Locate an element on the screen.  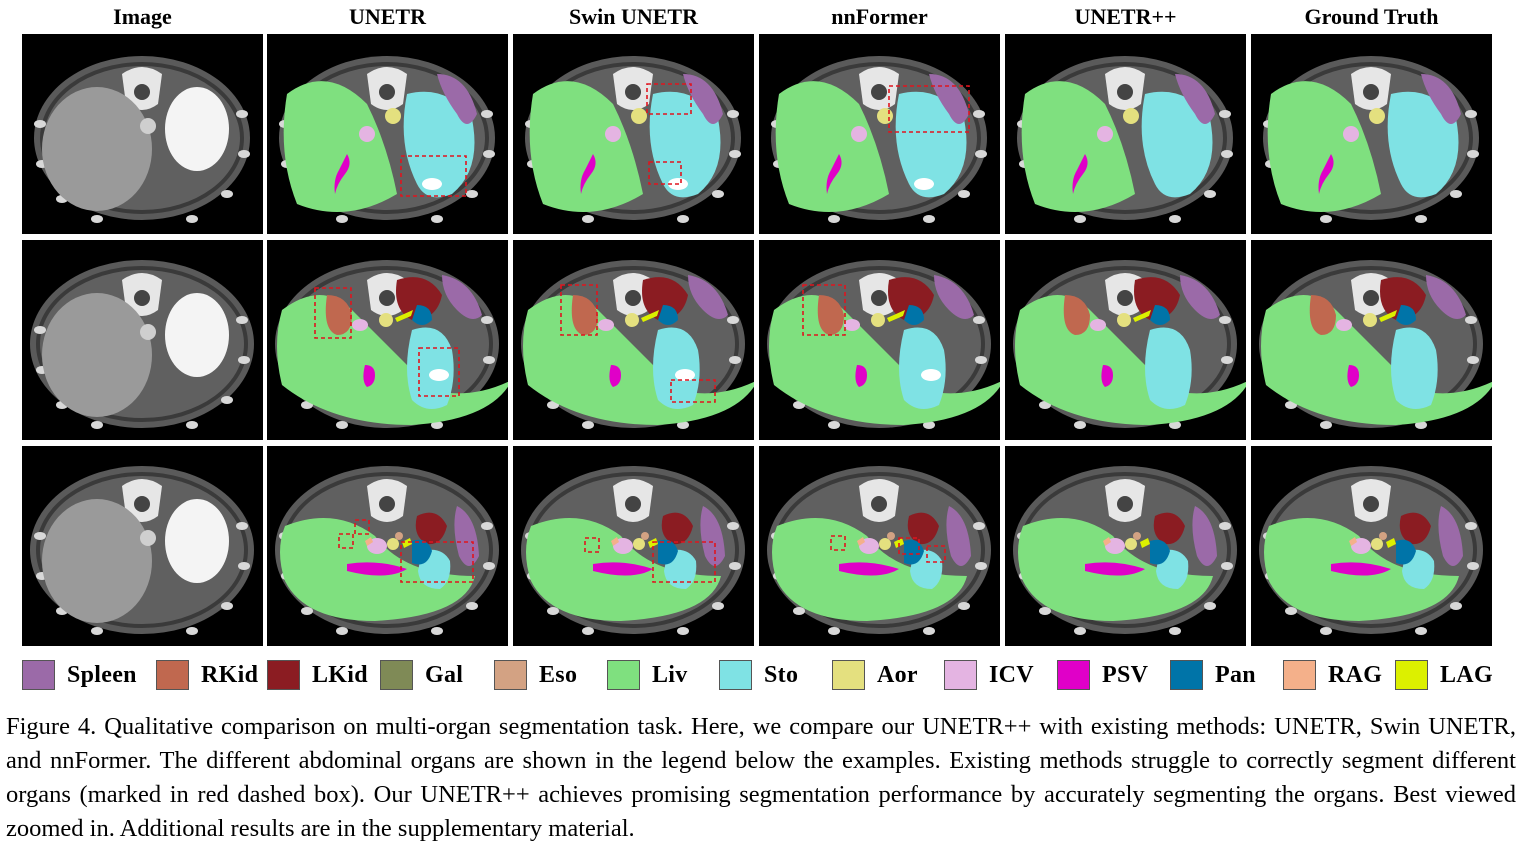
legend-label: ICV is located at coordinates (1011, 674).